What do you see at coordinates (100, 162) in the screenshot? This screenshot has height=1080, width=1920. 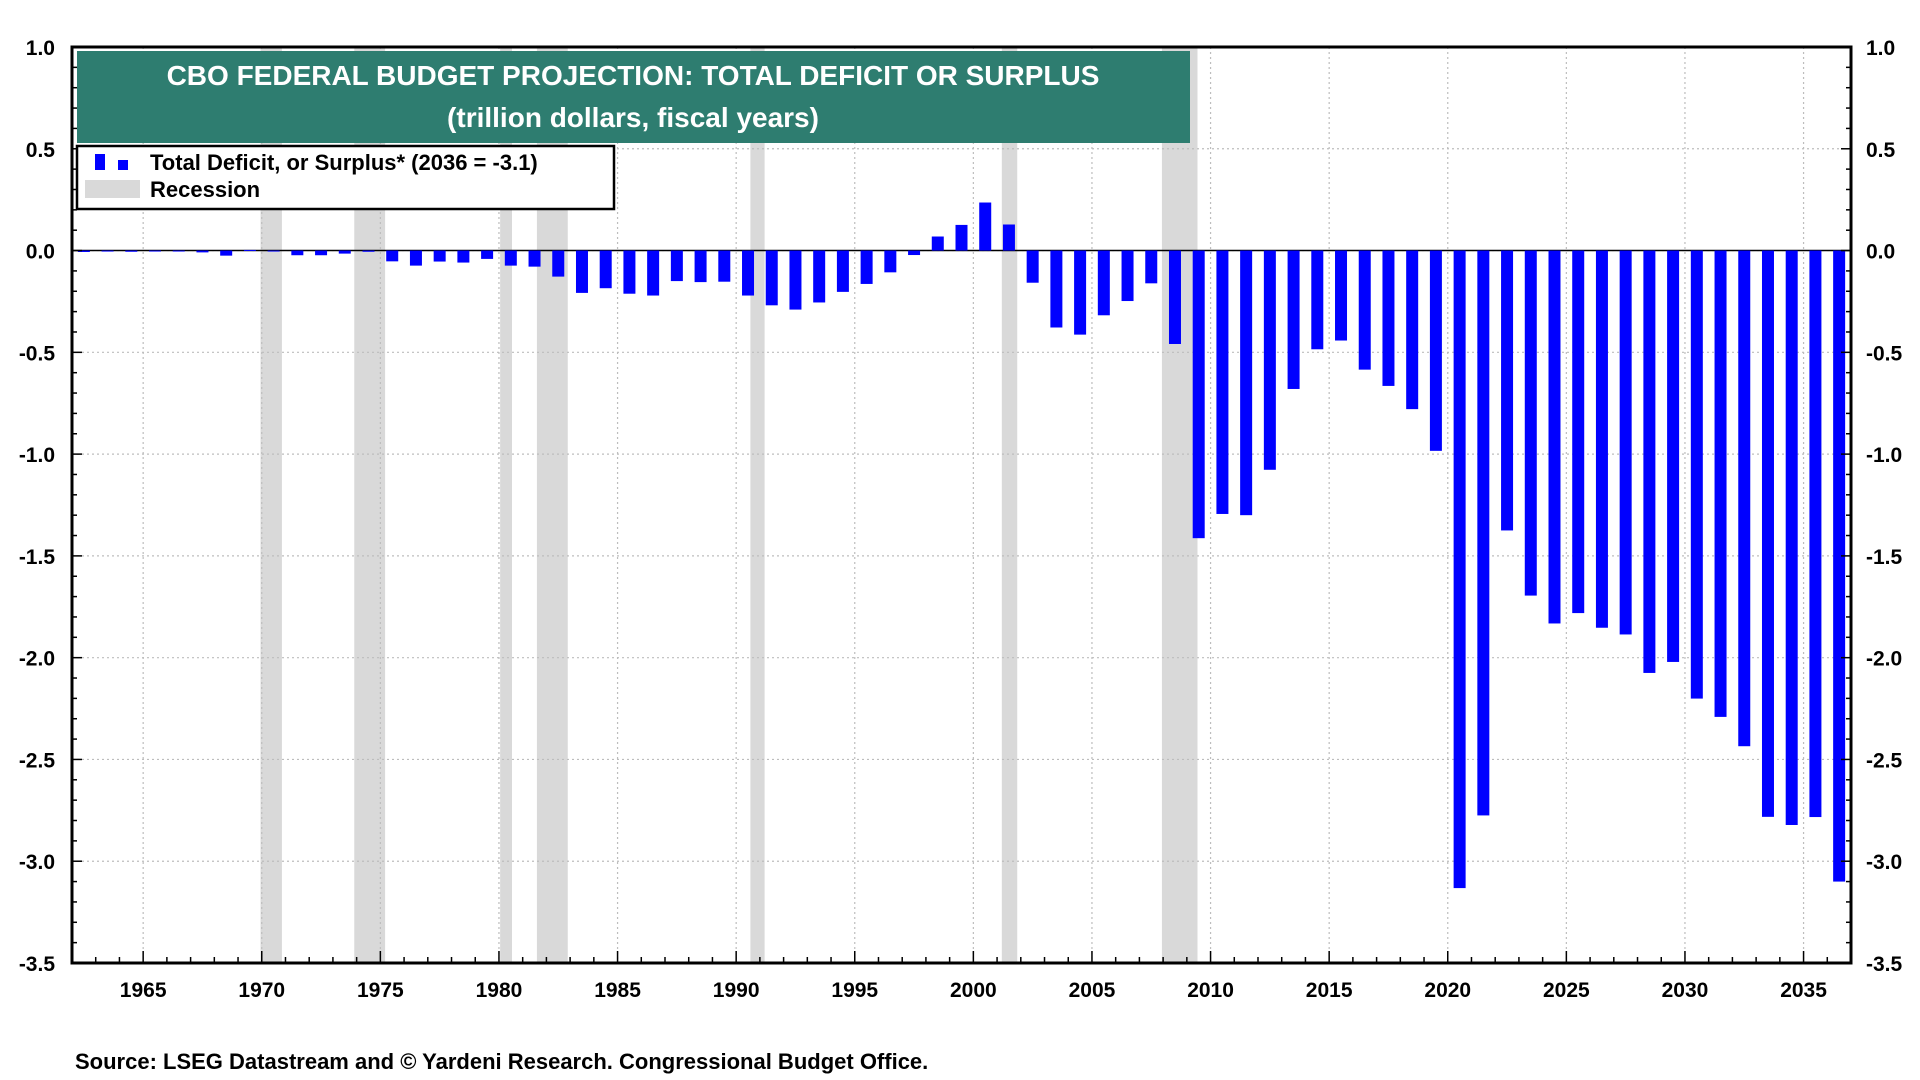 I see `legend-series-swatch-tall` at bounding box center [100, 162].